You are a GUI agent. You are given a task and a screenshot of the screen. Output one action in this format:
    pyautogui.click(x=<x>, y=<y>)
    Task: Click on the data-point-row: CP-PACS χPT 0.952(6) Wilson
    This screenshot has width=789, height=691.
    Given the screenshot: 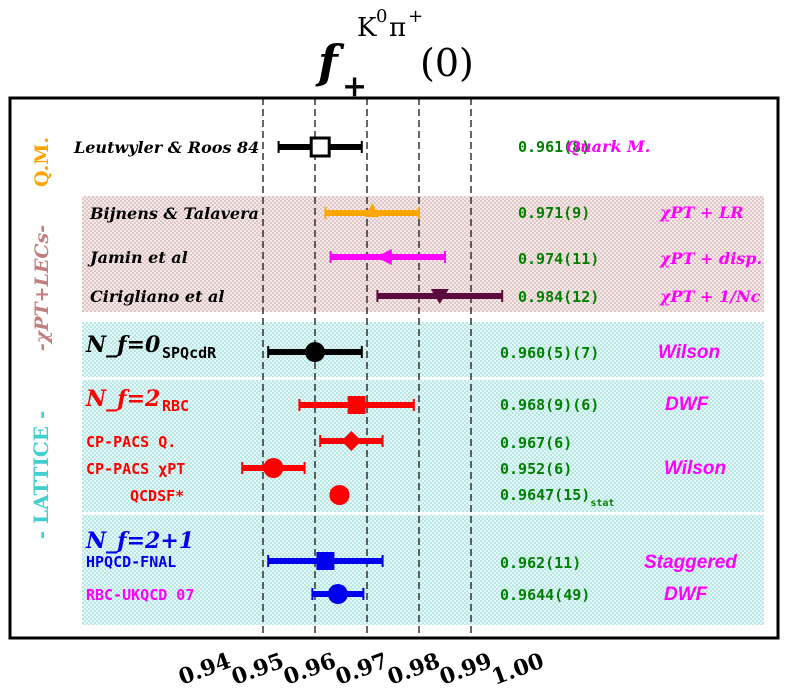 What is the action you would take?
    pyautogui.click(x=406, y=468)
    